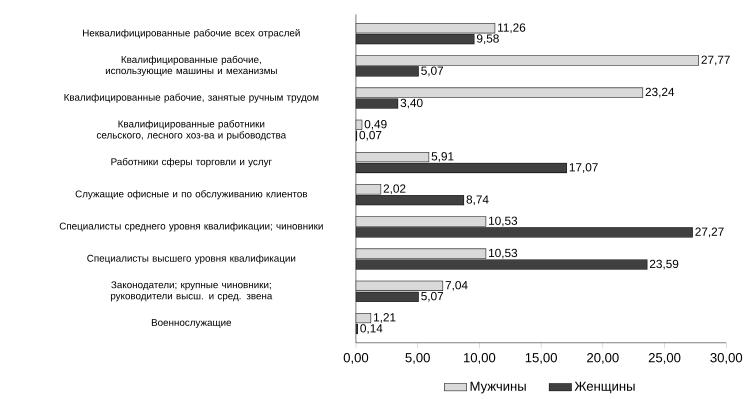  I want to click on x-tick-label: 0,00, so click(356, 358).